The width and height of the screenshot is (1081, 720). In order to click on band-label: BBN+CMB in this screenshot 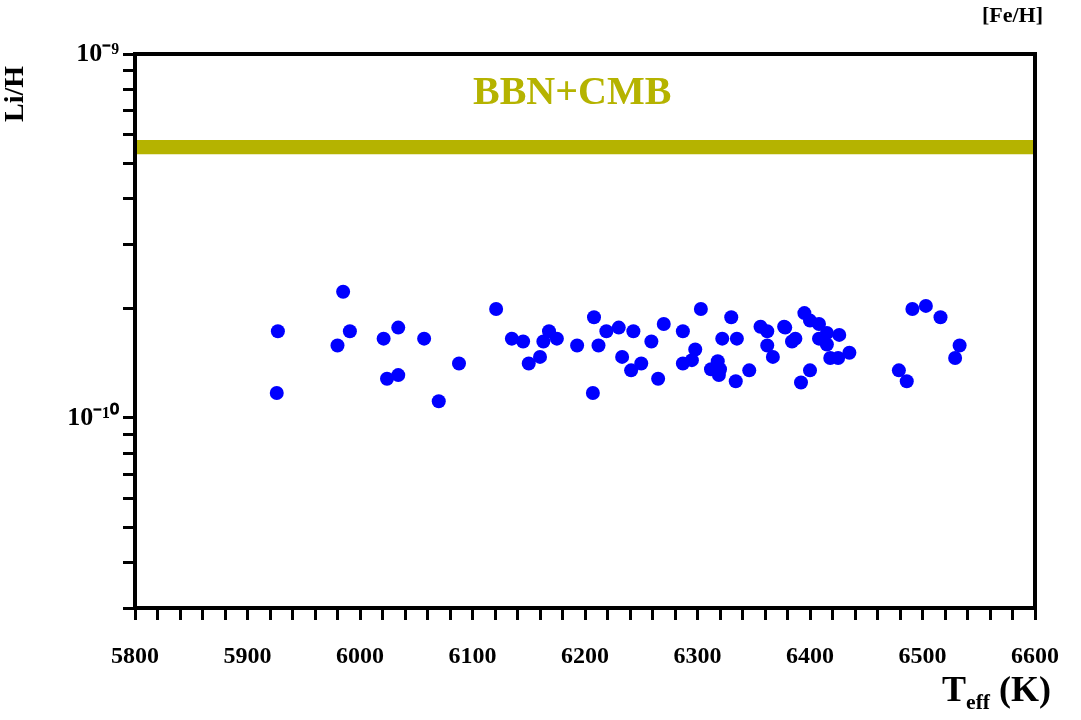, I will do `click(572, 91)`.